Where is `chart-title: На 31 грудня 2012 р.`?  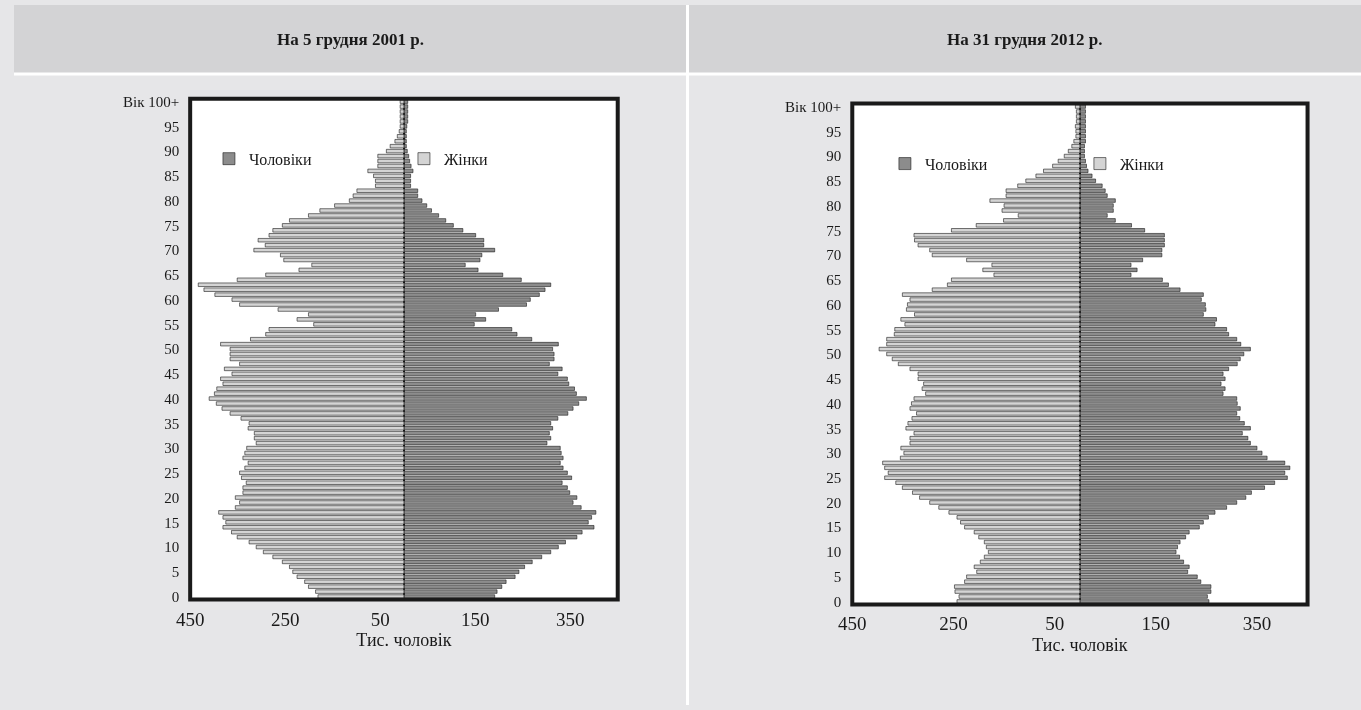
chart-title: На 31 грудня 2012 р. is located at coordinates (1025, 39).